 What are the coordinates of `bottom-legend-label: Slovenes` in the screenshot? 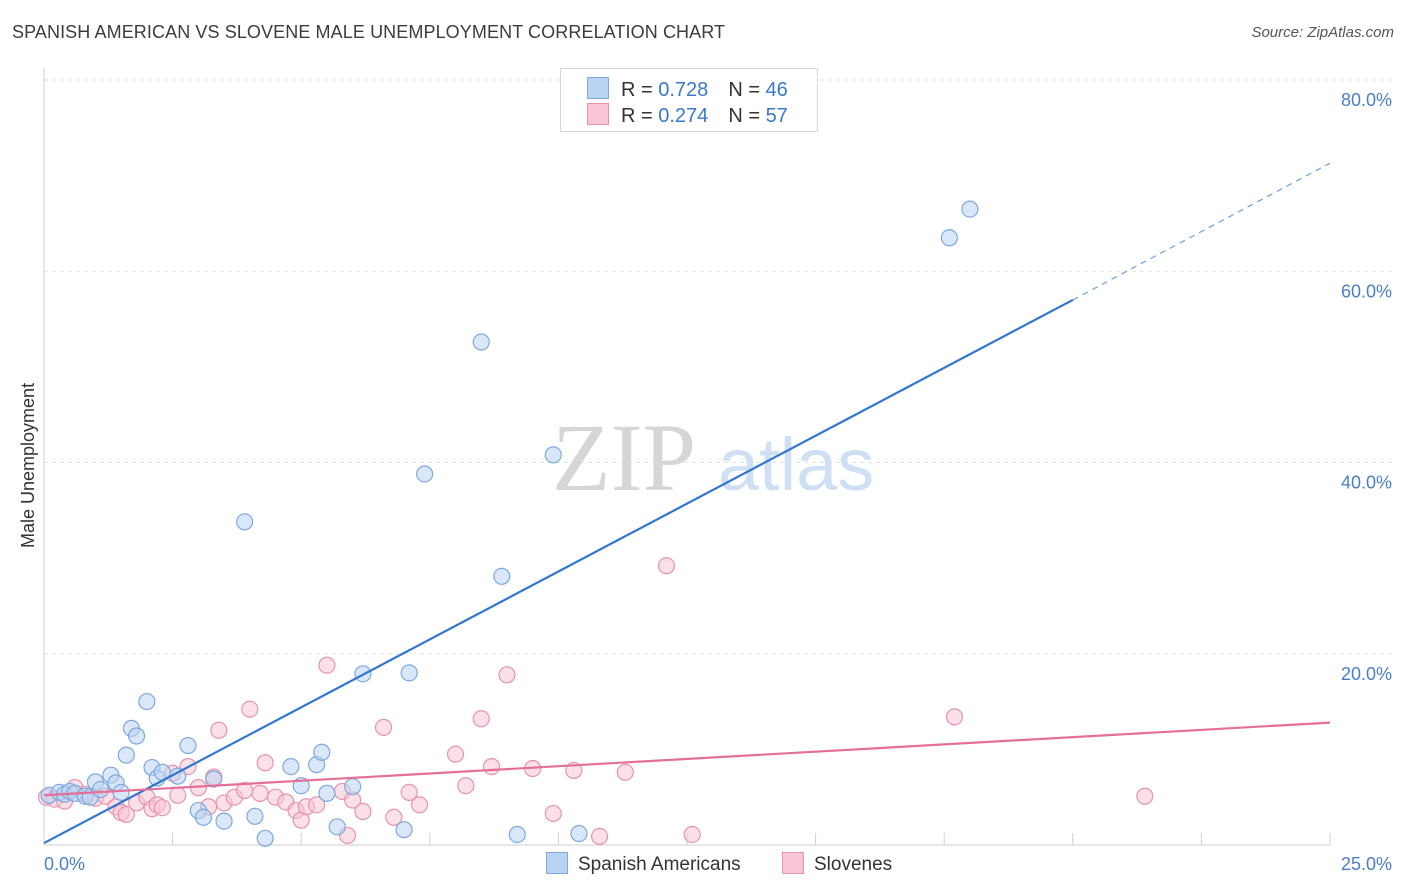 It's located at (853, 864).